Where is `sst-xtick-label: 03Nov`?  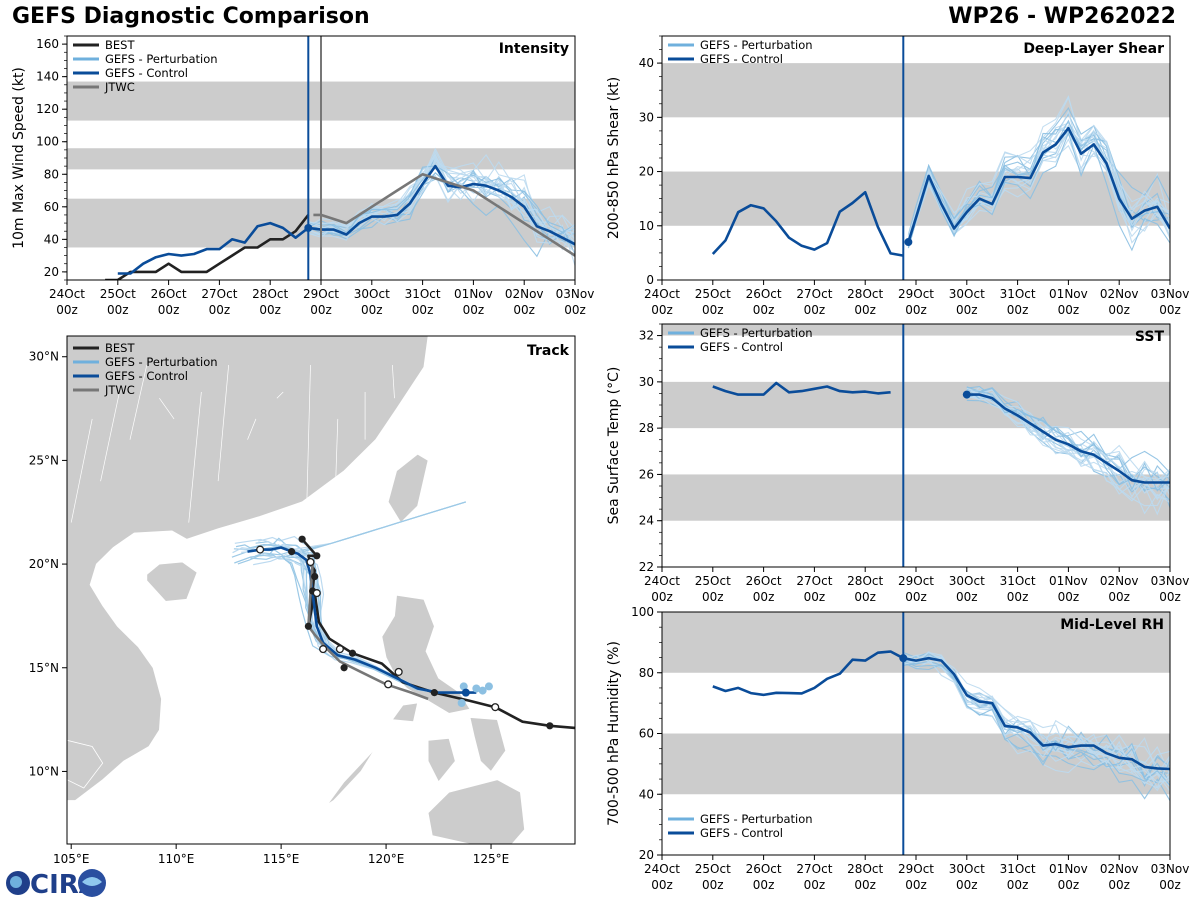
sst-xtick-label: 03Nov is located at coordinates (1170, 581).